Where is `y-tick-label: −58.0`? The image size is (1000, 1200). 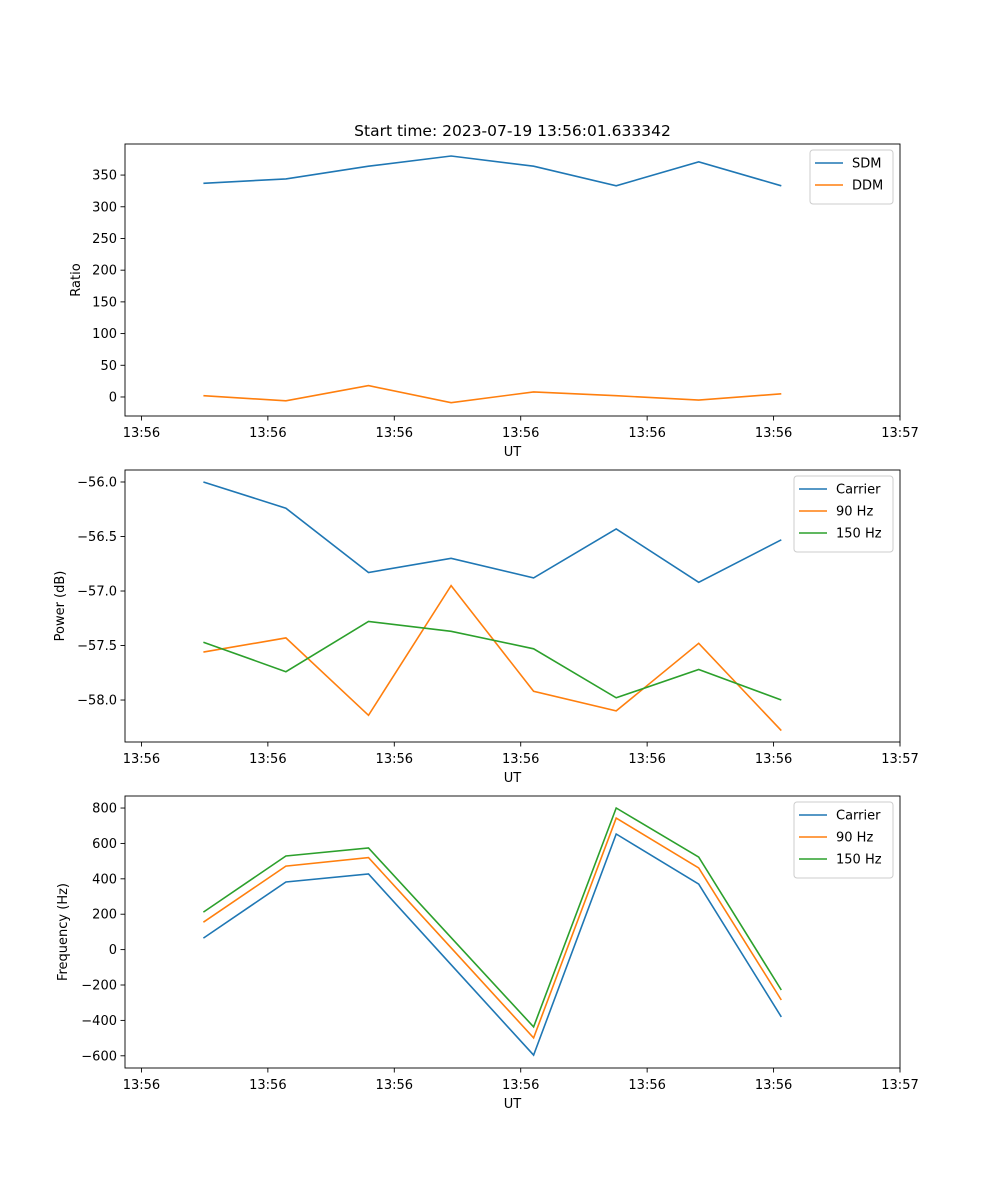 y-tick-label: −58.0 is located at coordinates (97, 701).